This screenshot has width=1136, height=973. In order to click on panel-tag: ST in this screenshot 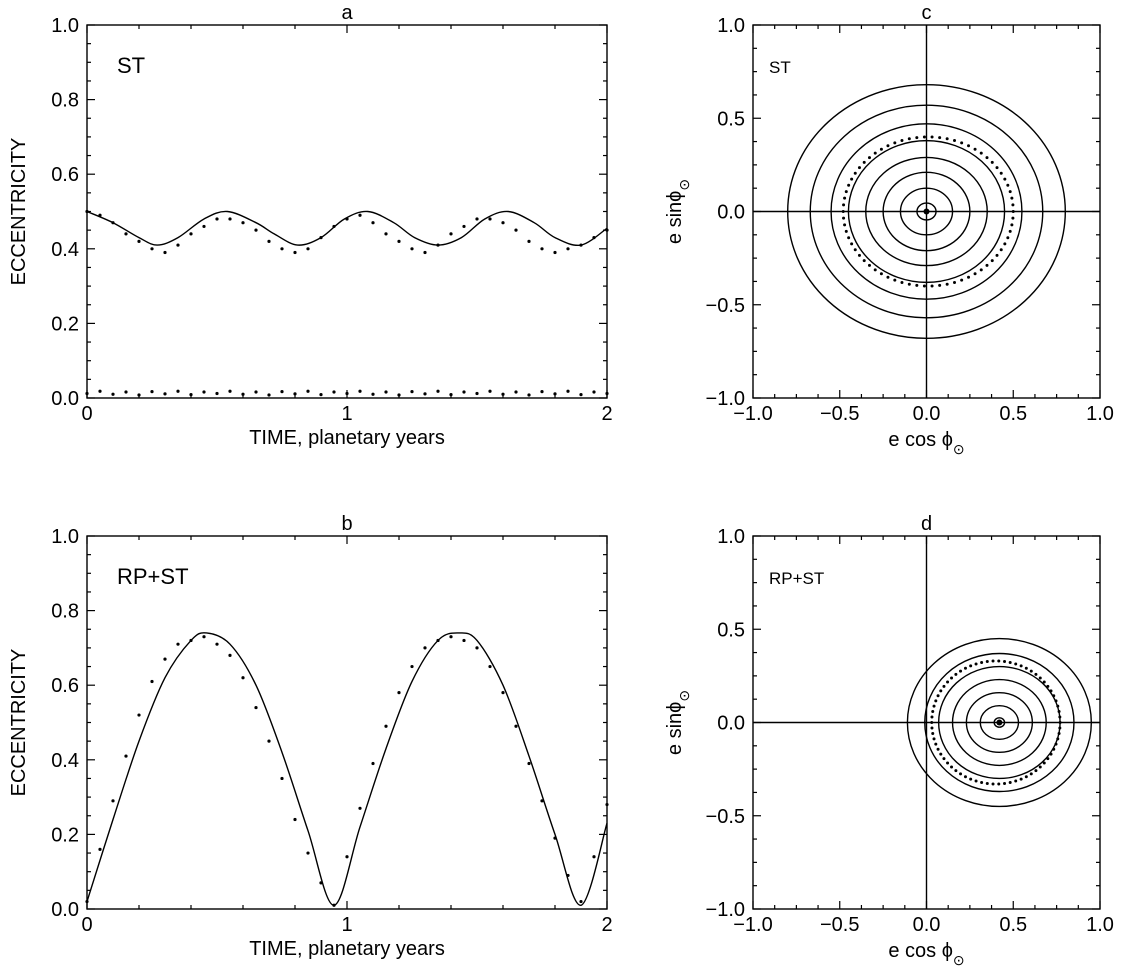, I will do `click(780, 67)`.